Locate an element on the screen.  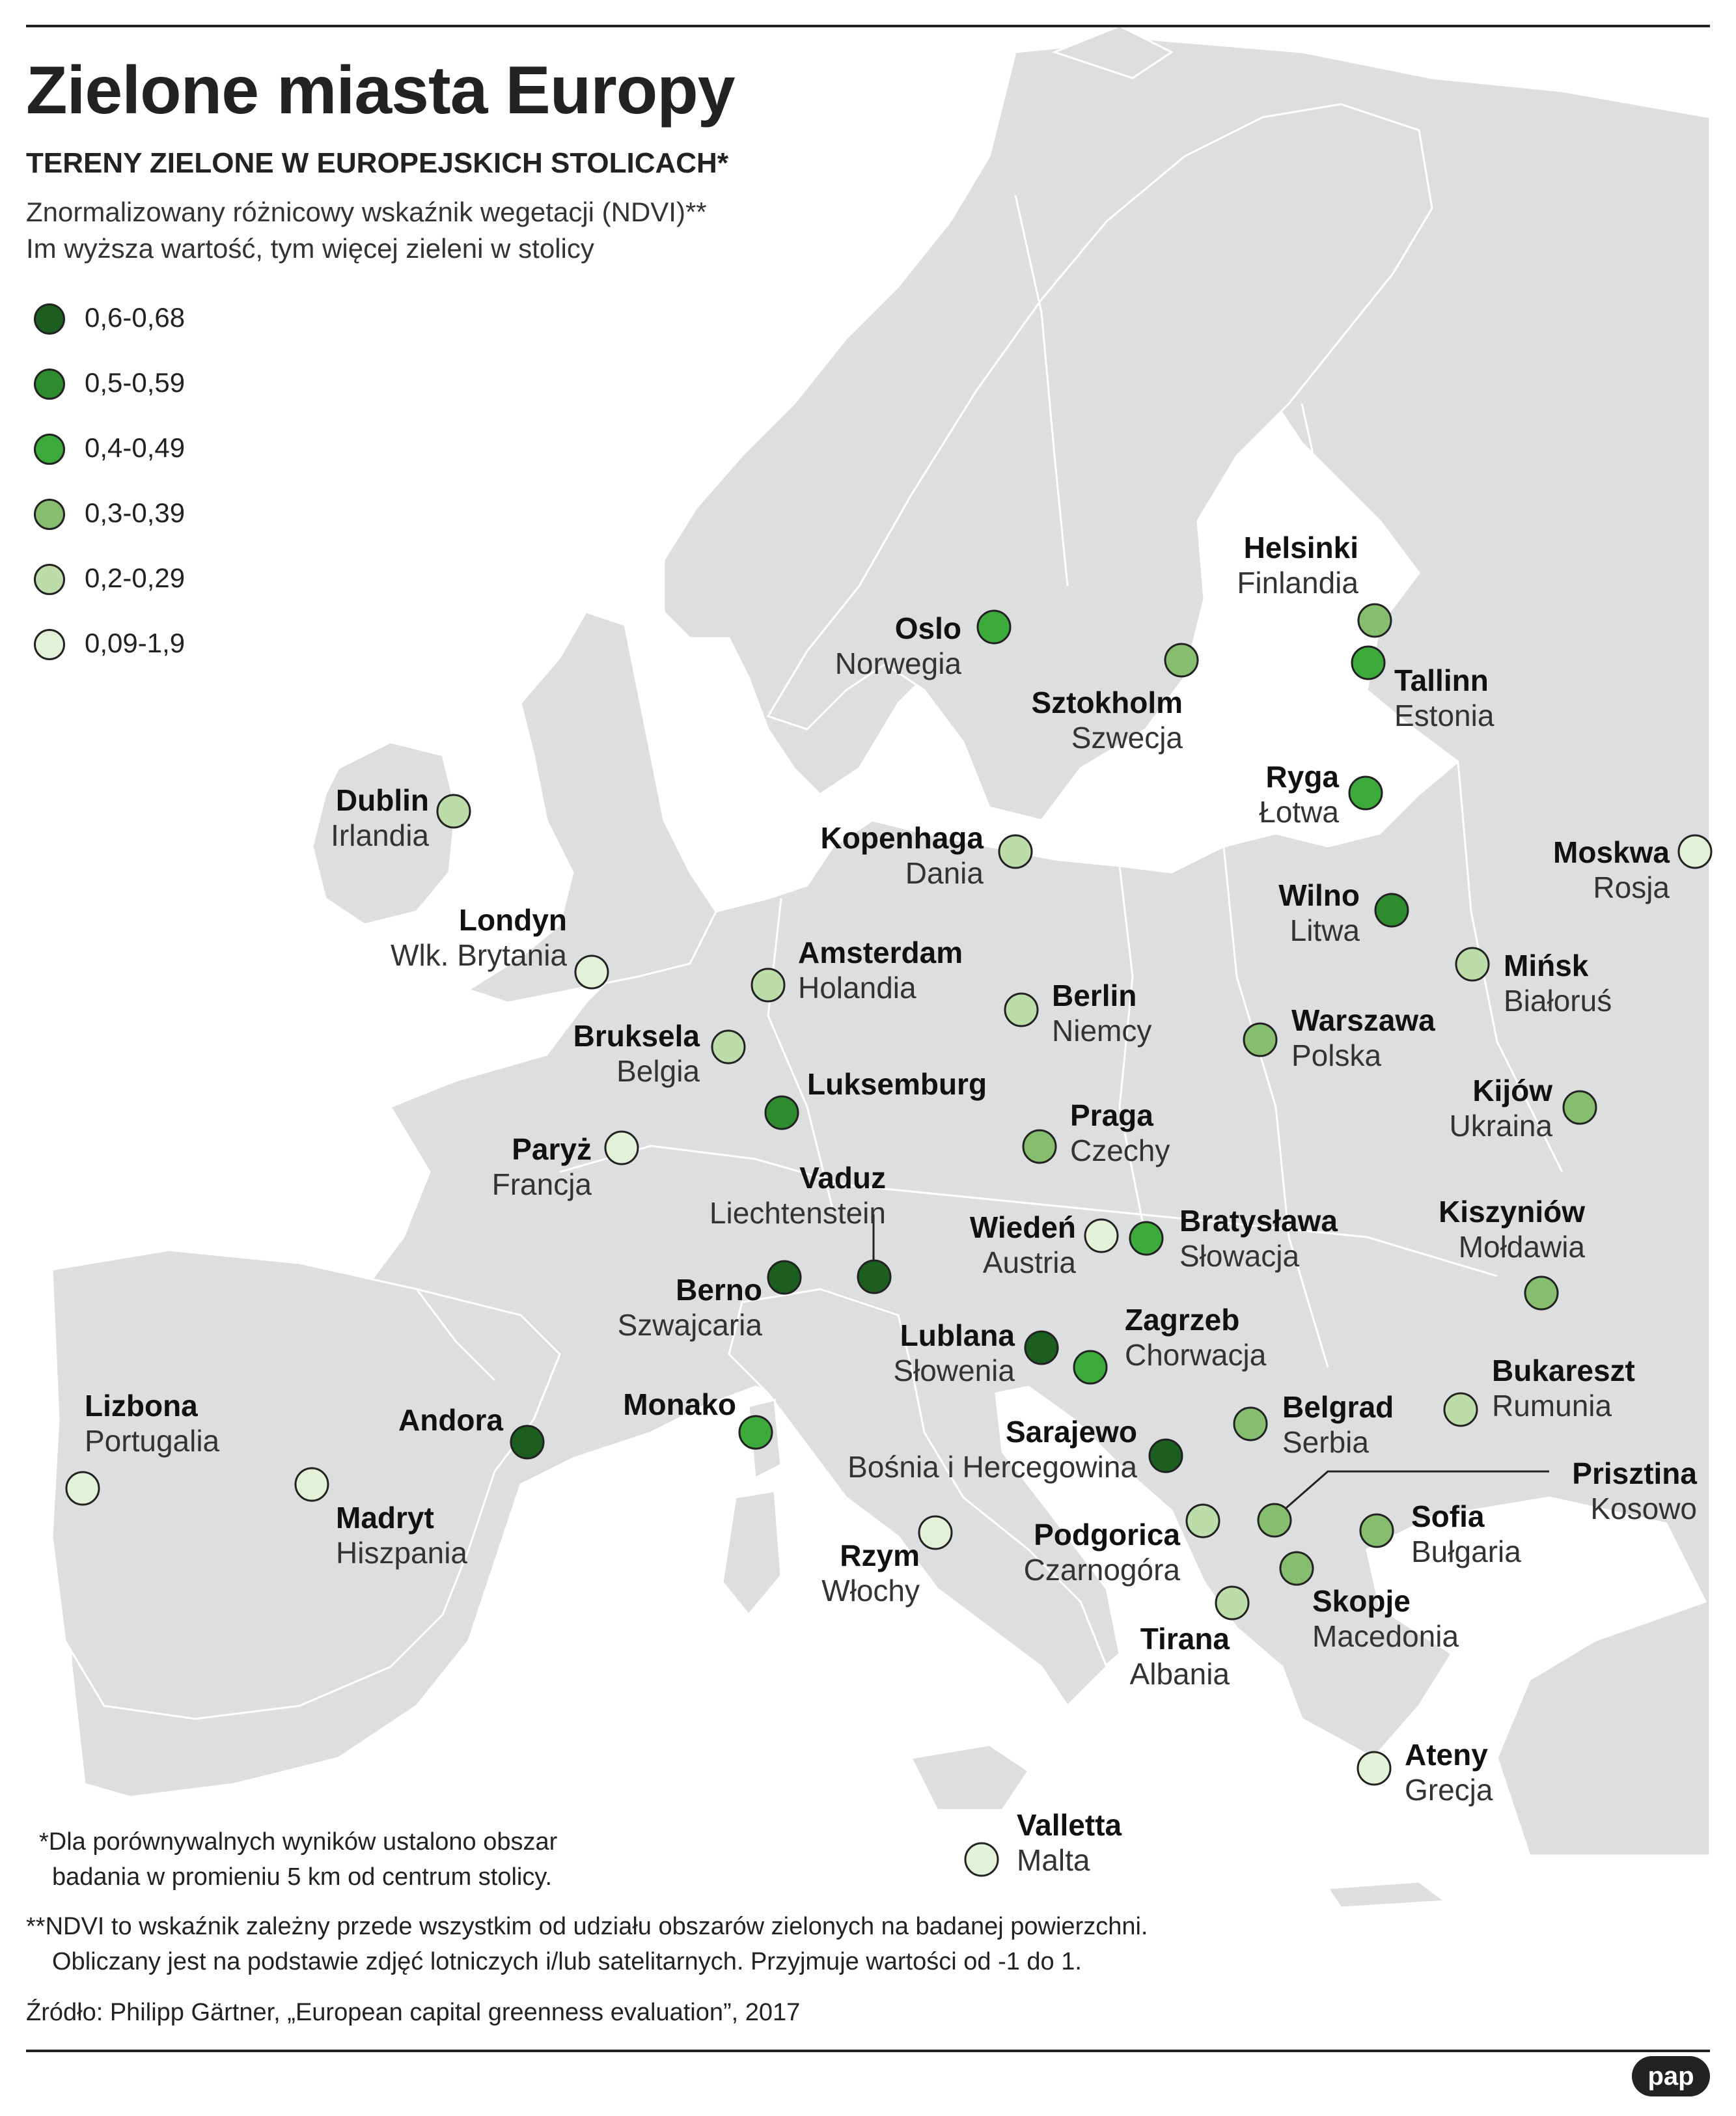
capital-marker-praga is located at coordinates (1039, 1146).